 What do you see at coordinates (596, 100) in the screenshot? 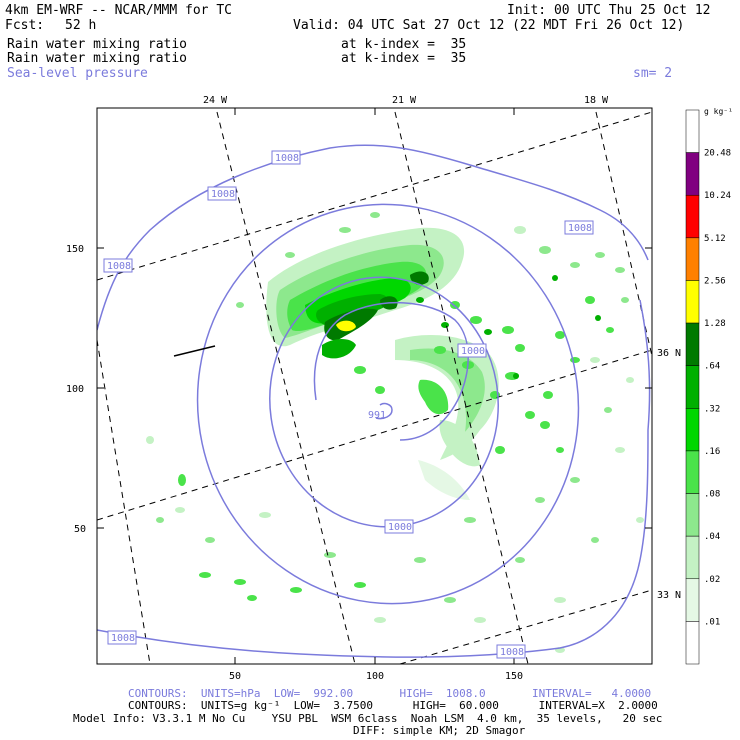
I see `lon-label: 18 W` at bounding box center [596, 100].